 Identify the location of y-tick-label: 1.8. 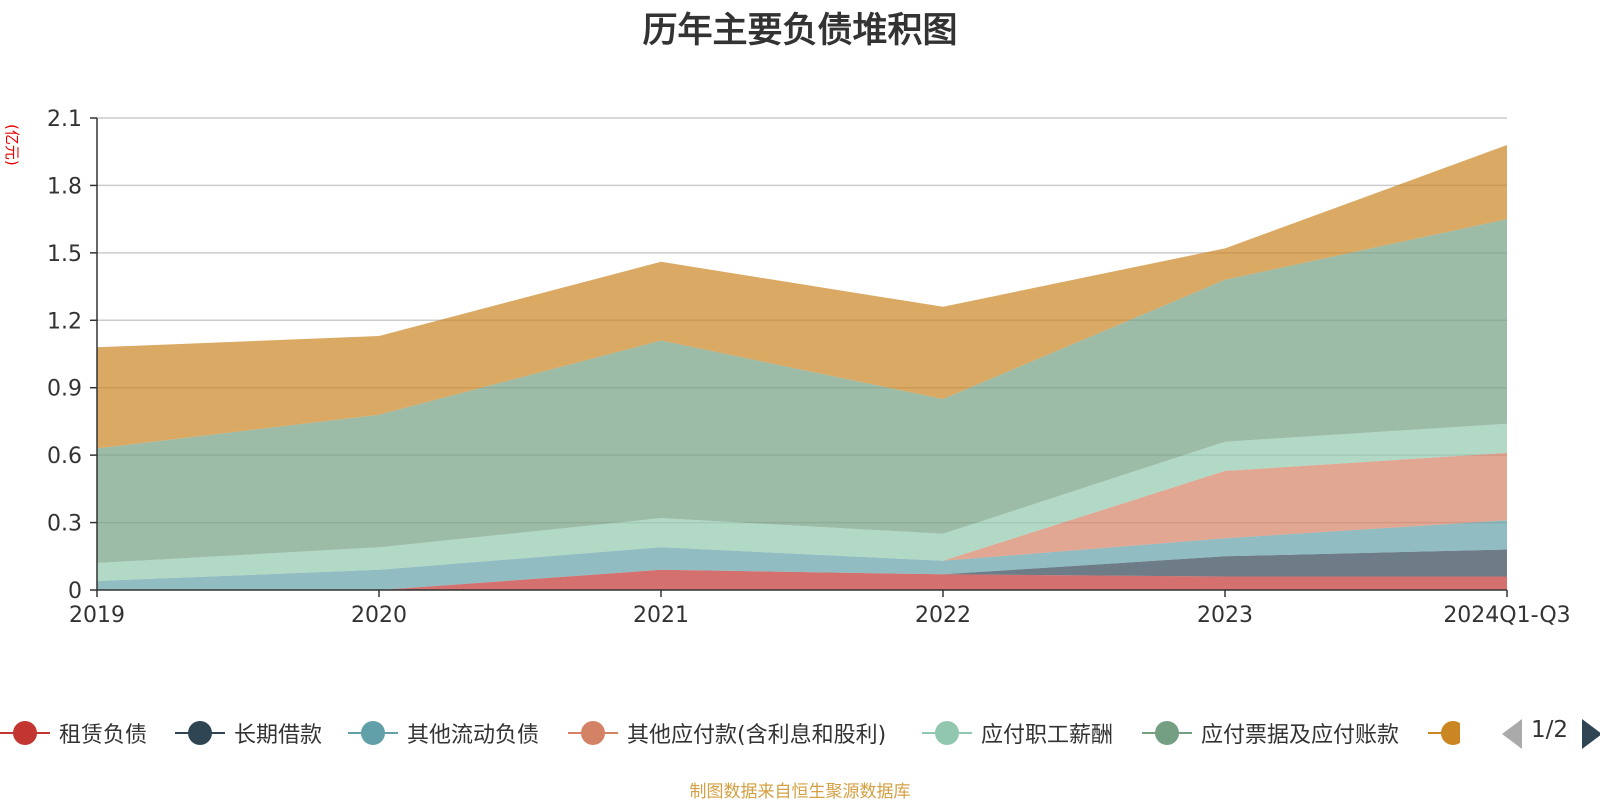
(64, 186).